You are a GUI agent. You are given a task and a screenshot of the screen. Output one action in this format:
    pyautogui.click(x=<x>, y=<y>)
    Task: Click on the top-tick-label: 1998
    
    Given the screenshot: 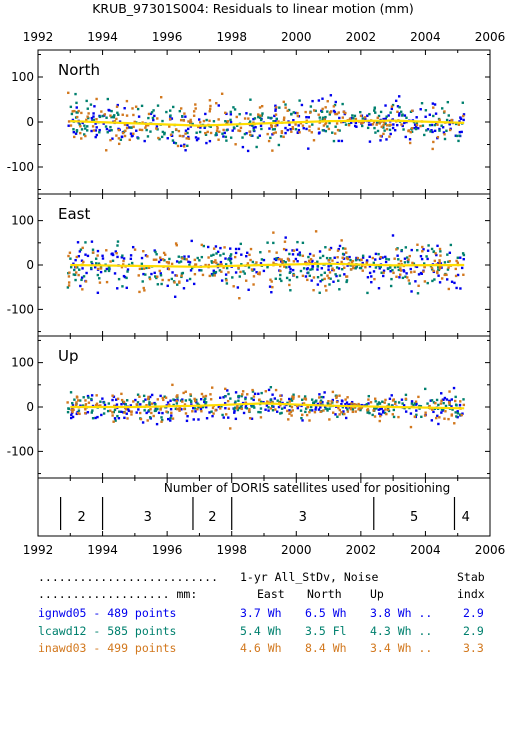 What is the action you would take?
    pyautogui.click(x=231, y=37)
    